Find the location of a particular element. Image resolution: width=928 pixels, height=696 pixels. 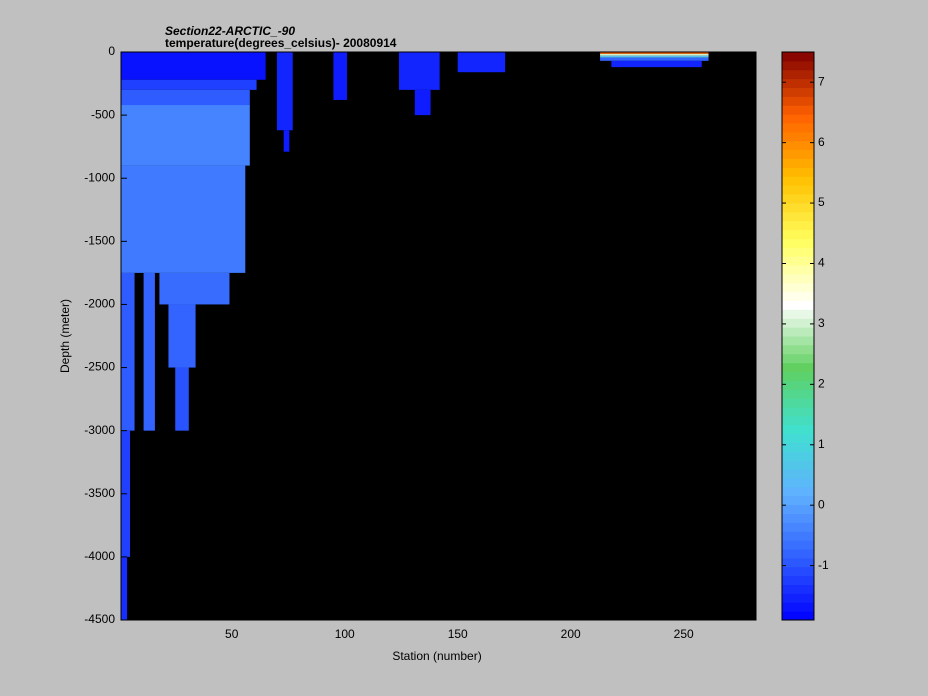

colorbar-frame is located at coordinates (798, 336).